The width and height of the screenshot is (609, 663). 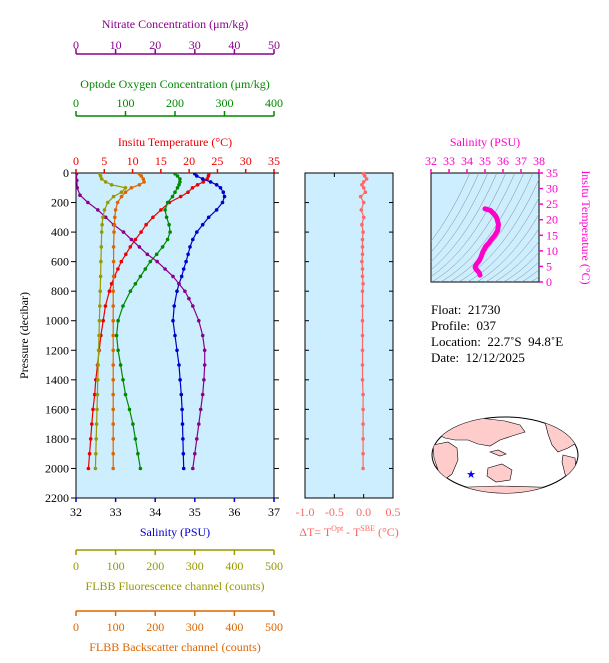 What do you see at coordinates (497, 341) in the screenshot?
I see `location: Location: 22.7˚S 94.8˚E` at bounding box center [497, 341].